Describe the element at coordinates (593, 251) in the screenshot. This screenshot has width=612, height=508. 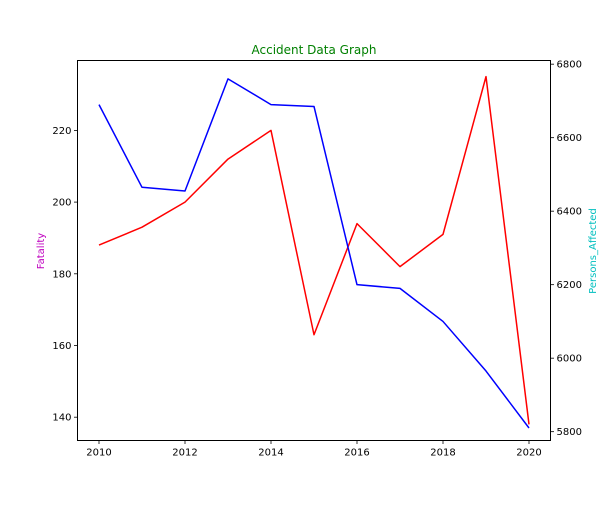
I see `right-axis-label: Persons_Affected` at that location.